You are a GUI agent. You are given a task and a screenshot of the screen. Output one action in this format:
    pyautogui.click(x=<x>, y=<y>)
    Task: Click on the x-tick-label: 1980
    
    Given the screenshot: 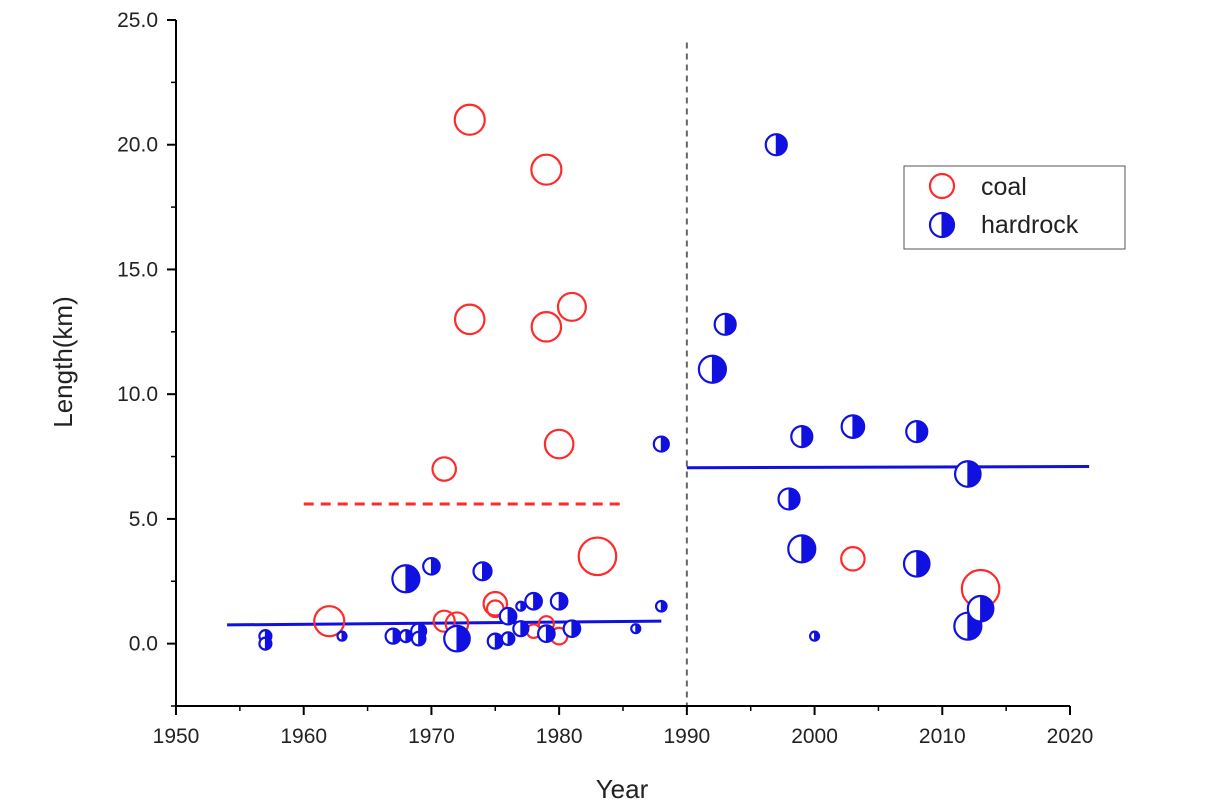 What is the action you would take?
    pyautogui.click(x=559, y=736)
    